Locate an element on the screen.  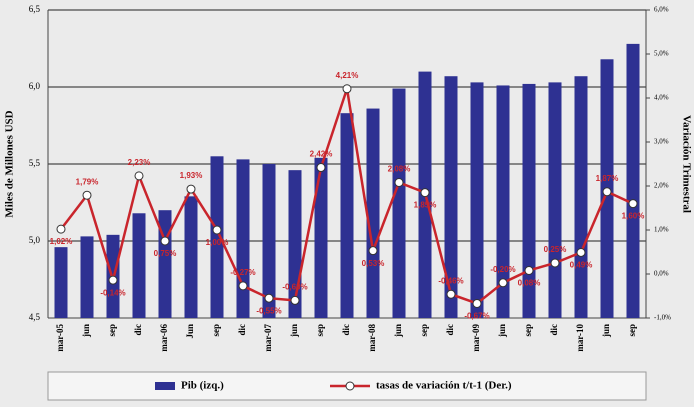
legend-label: tasas de variación t/t-1 (Der.) is located at coordinates (444, 386).